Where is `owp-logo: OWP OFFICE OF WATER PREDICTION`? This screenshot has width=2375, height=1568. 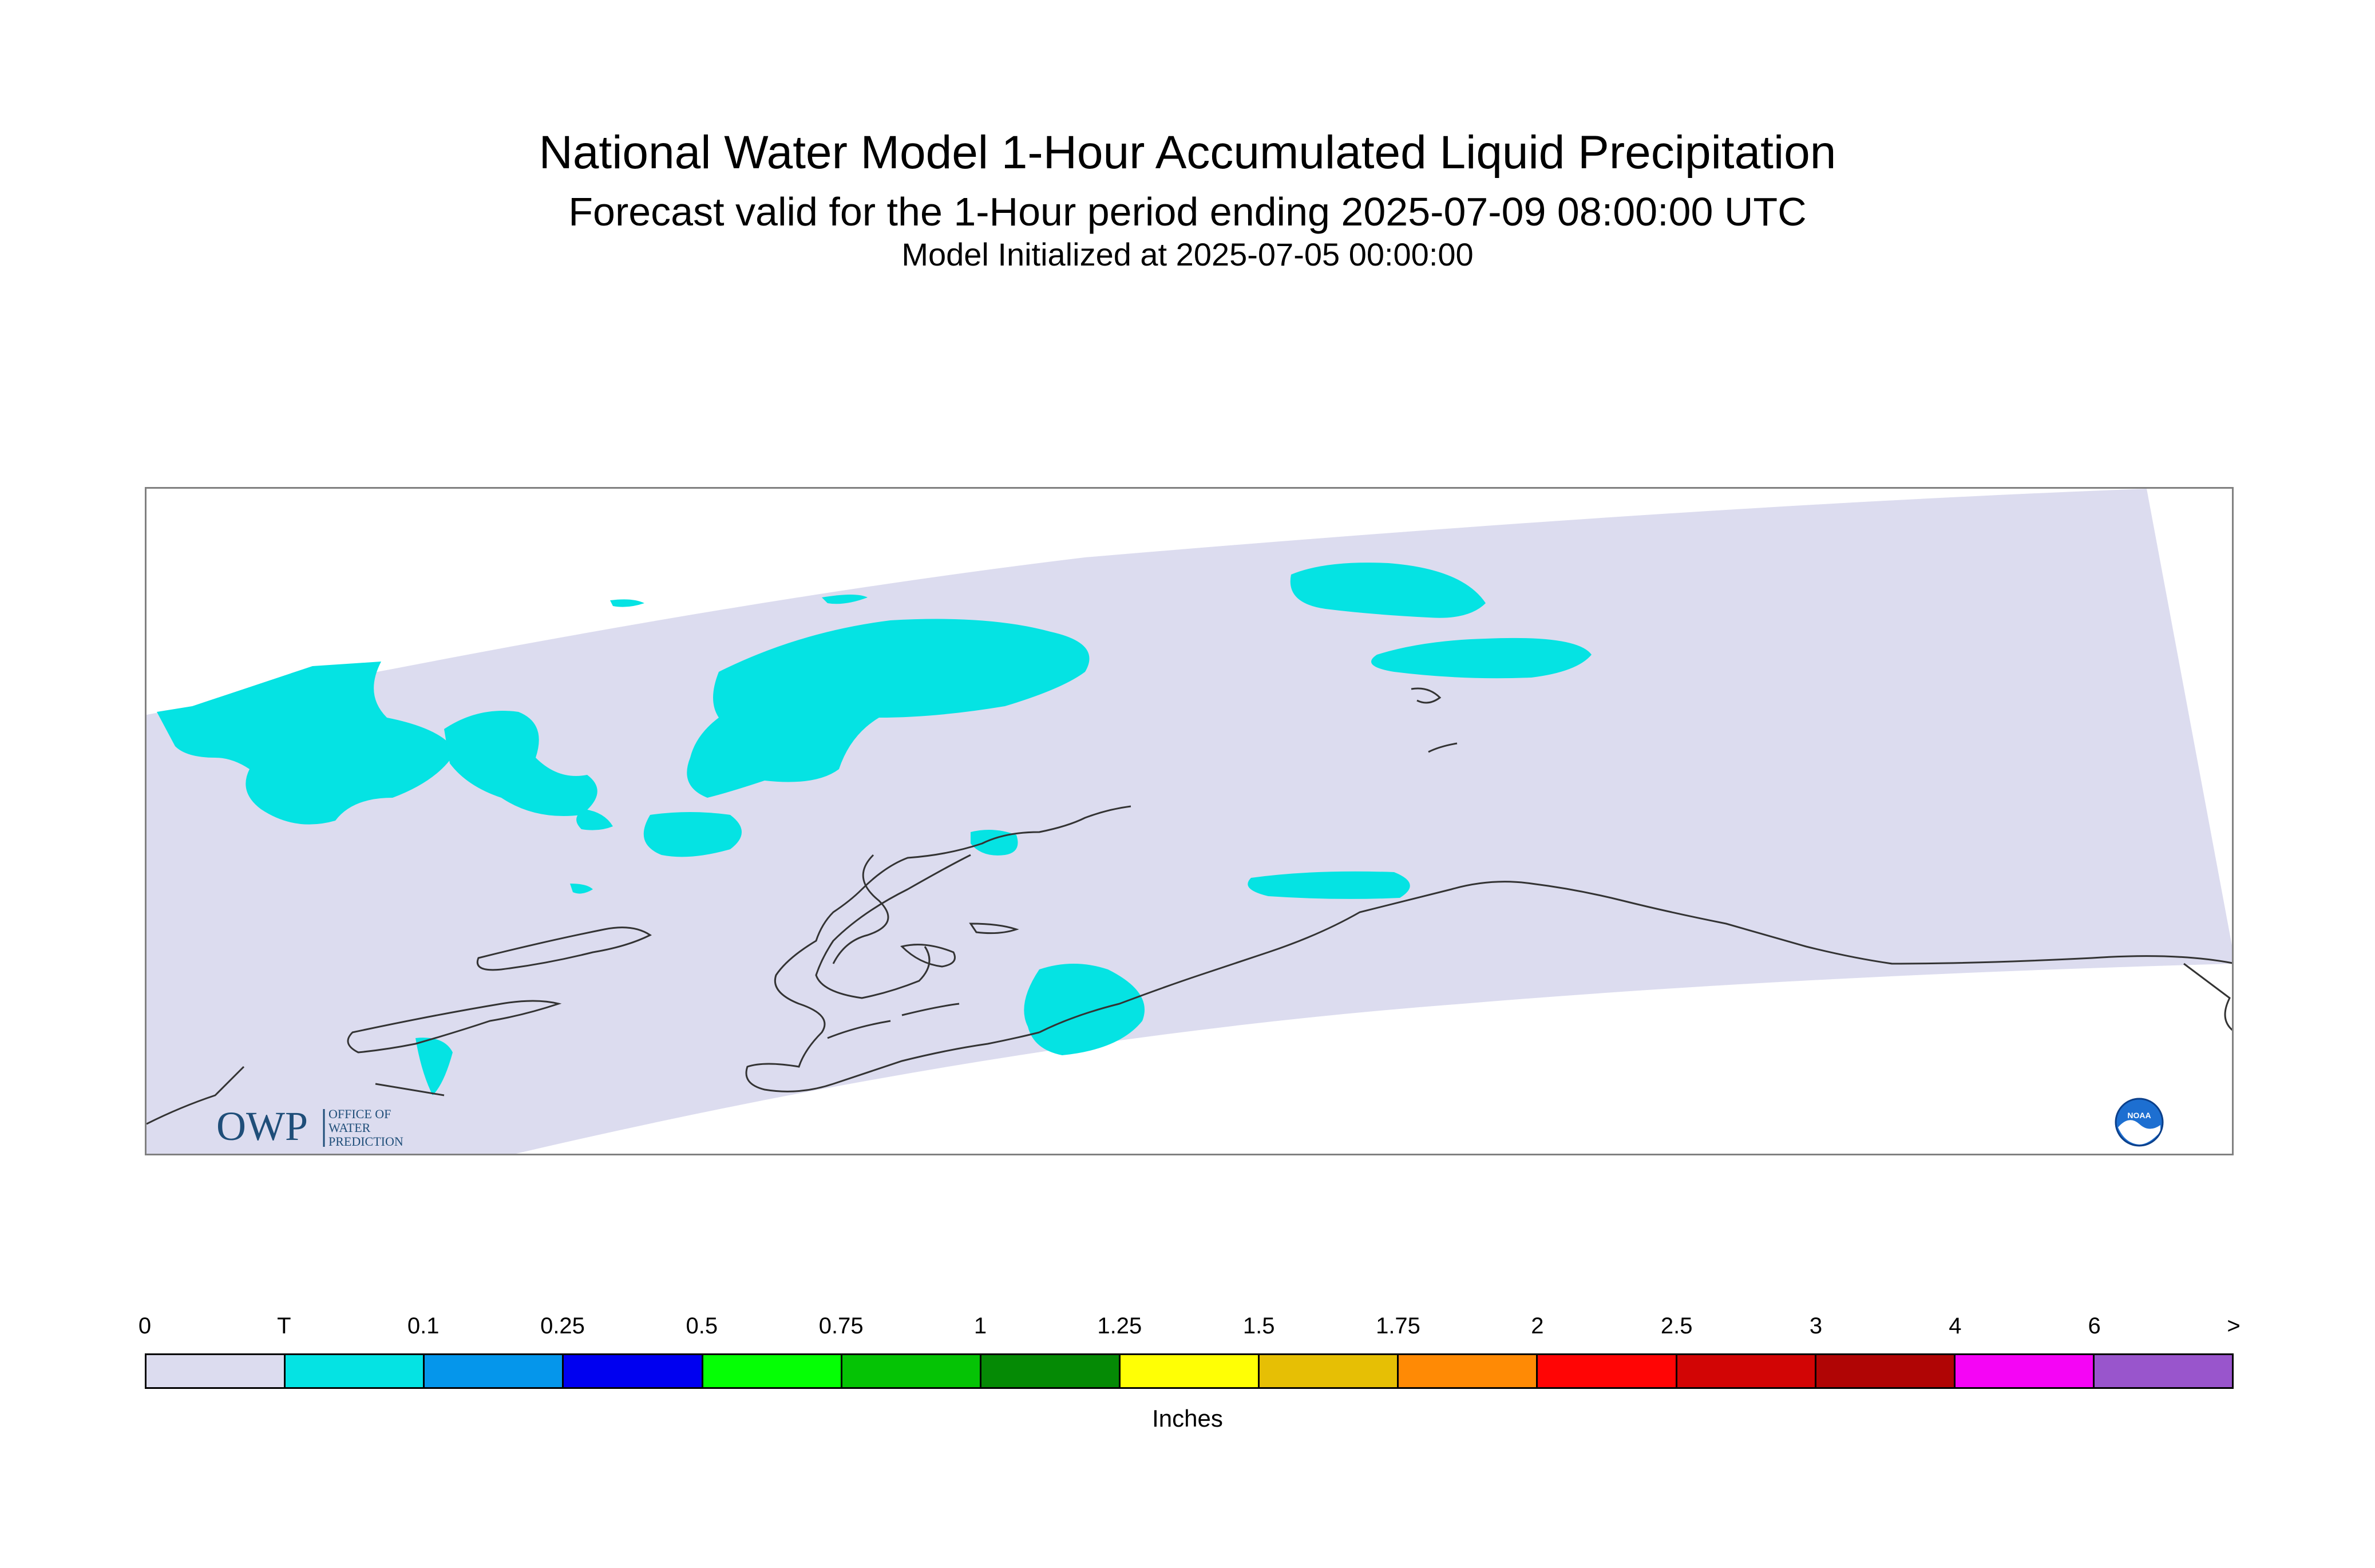
owp-logo: OWP OFFICE OF WATER PREDICTION is located at coordinates (309, 1126).